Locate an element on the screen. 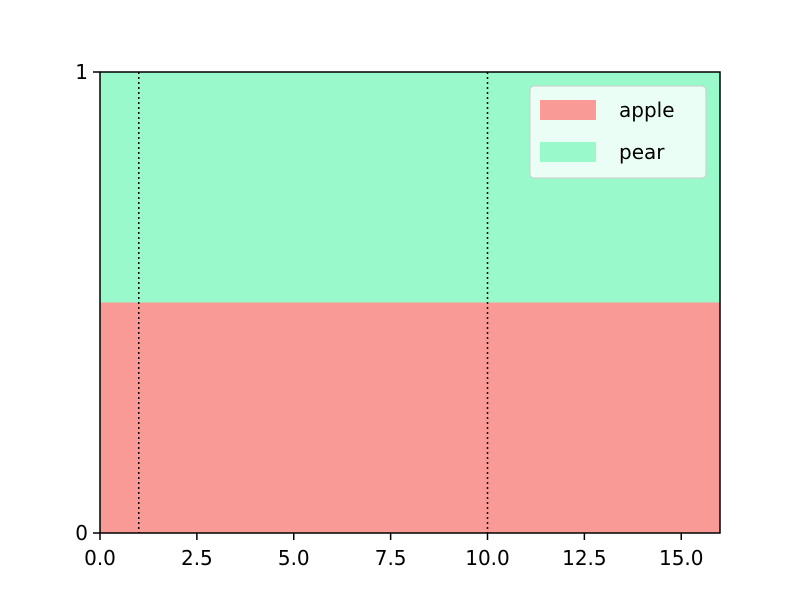 The height and width of the screenshot is (604, 800). x-tick-label: 0.0 is located at coordinates (100, 558).